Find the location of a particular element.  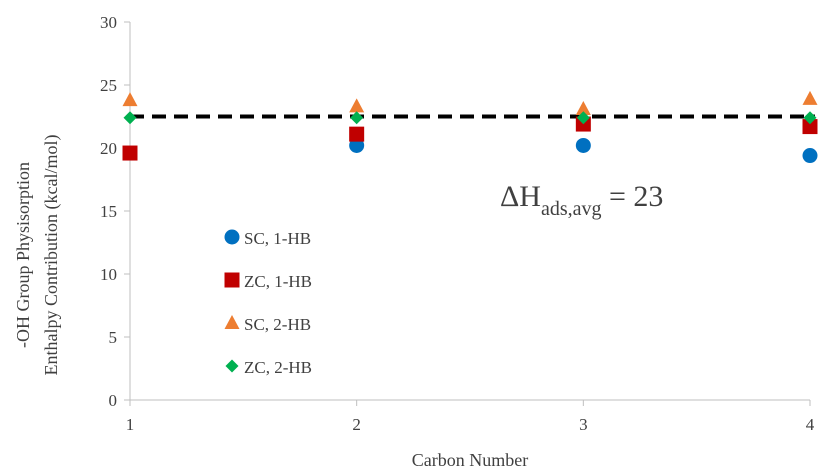

y-tick-label: 25 is located at coordinates (108, 85).